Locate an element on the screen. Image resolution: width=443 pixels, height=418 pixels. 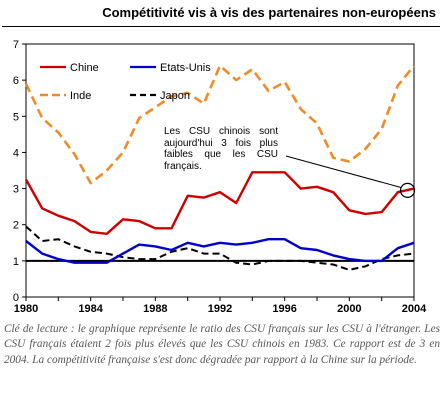
legend-label-etats-unis: Etats-Unis is located at coordinates (185, 68).